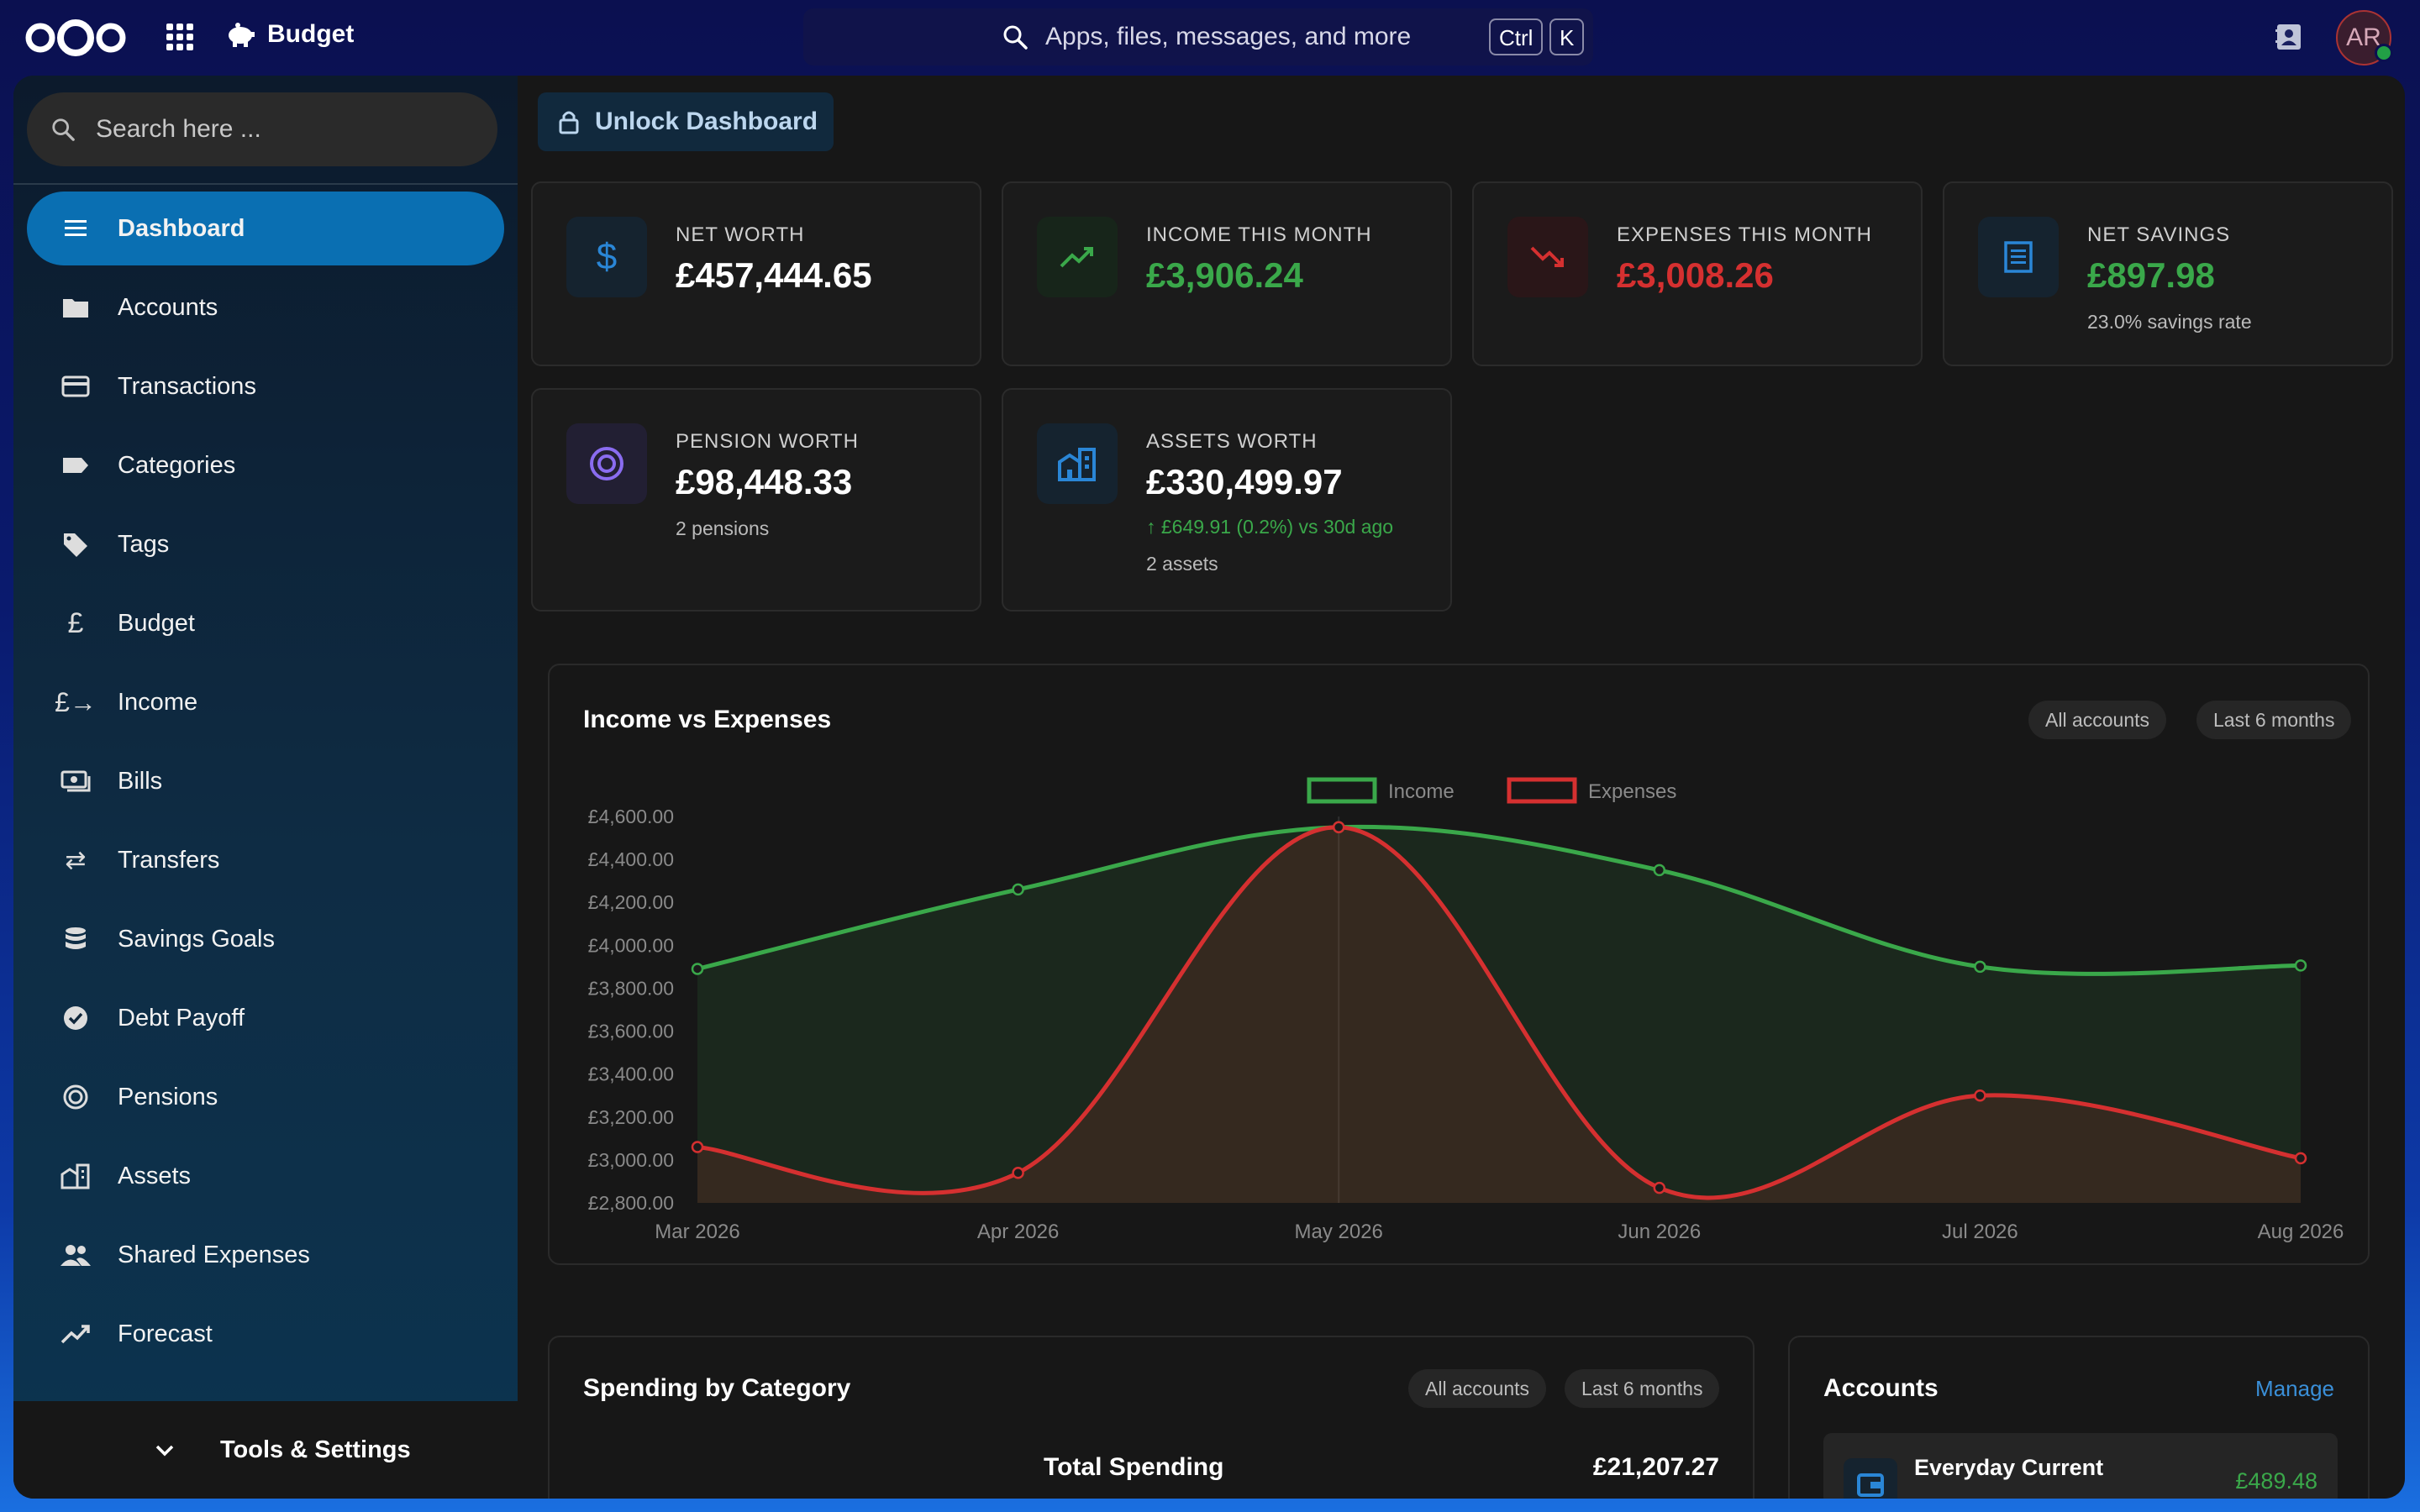 This screenshot has width=2420, height=1512. Describe the element at coordinates (2384, 53) in the screenshot. I see `online-status-icon` at that location.